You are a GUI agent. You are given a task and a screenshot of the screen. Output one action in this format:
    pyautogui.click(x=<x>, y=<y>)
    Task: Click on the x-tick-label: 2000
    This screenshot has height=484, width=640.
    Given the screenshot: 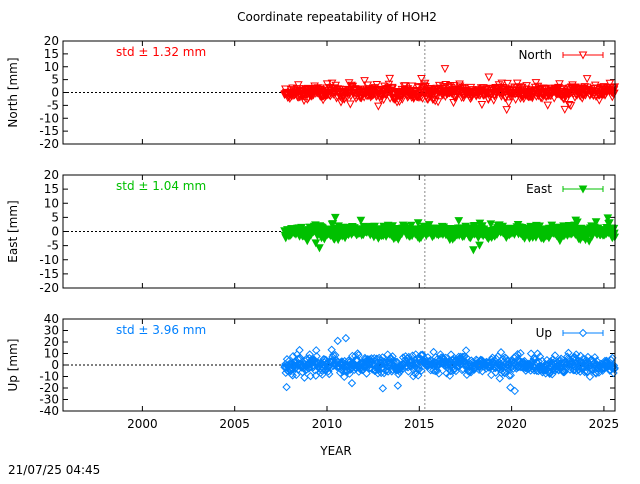 What is the action you would take?
    pyautogui.click(x=142, y=424)
    